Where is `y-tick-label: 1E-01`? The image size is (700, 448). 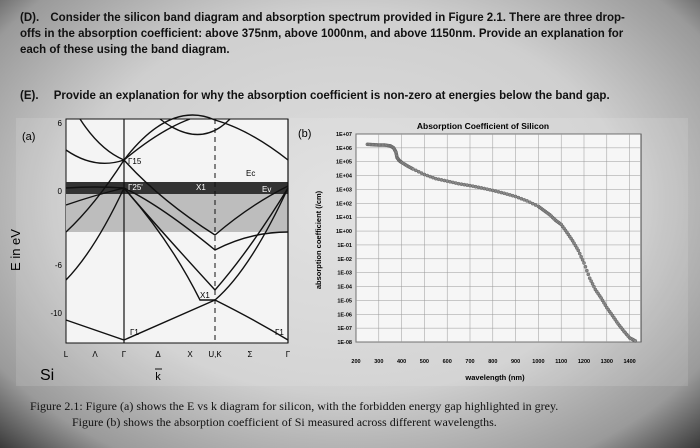 y-tick-label: 1E-01 is located at coordinates (344, 246).